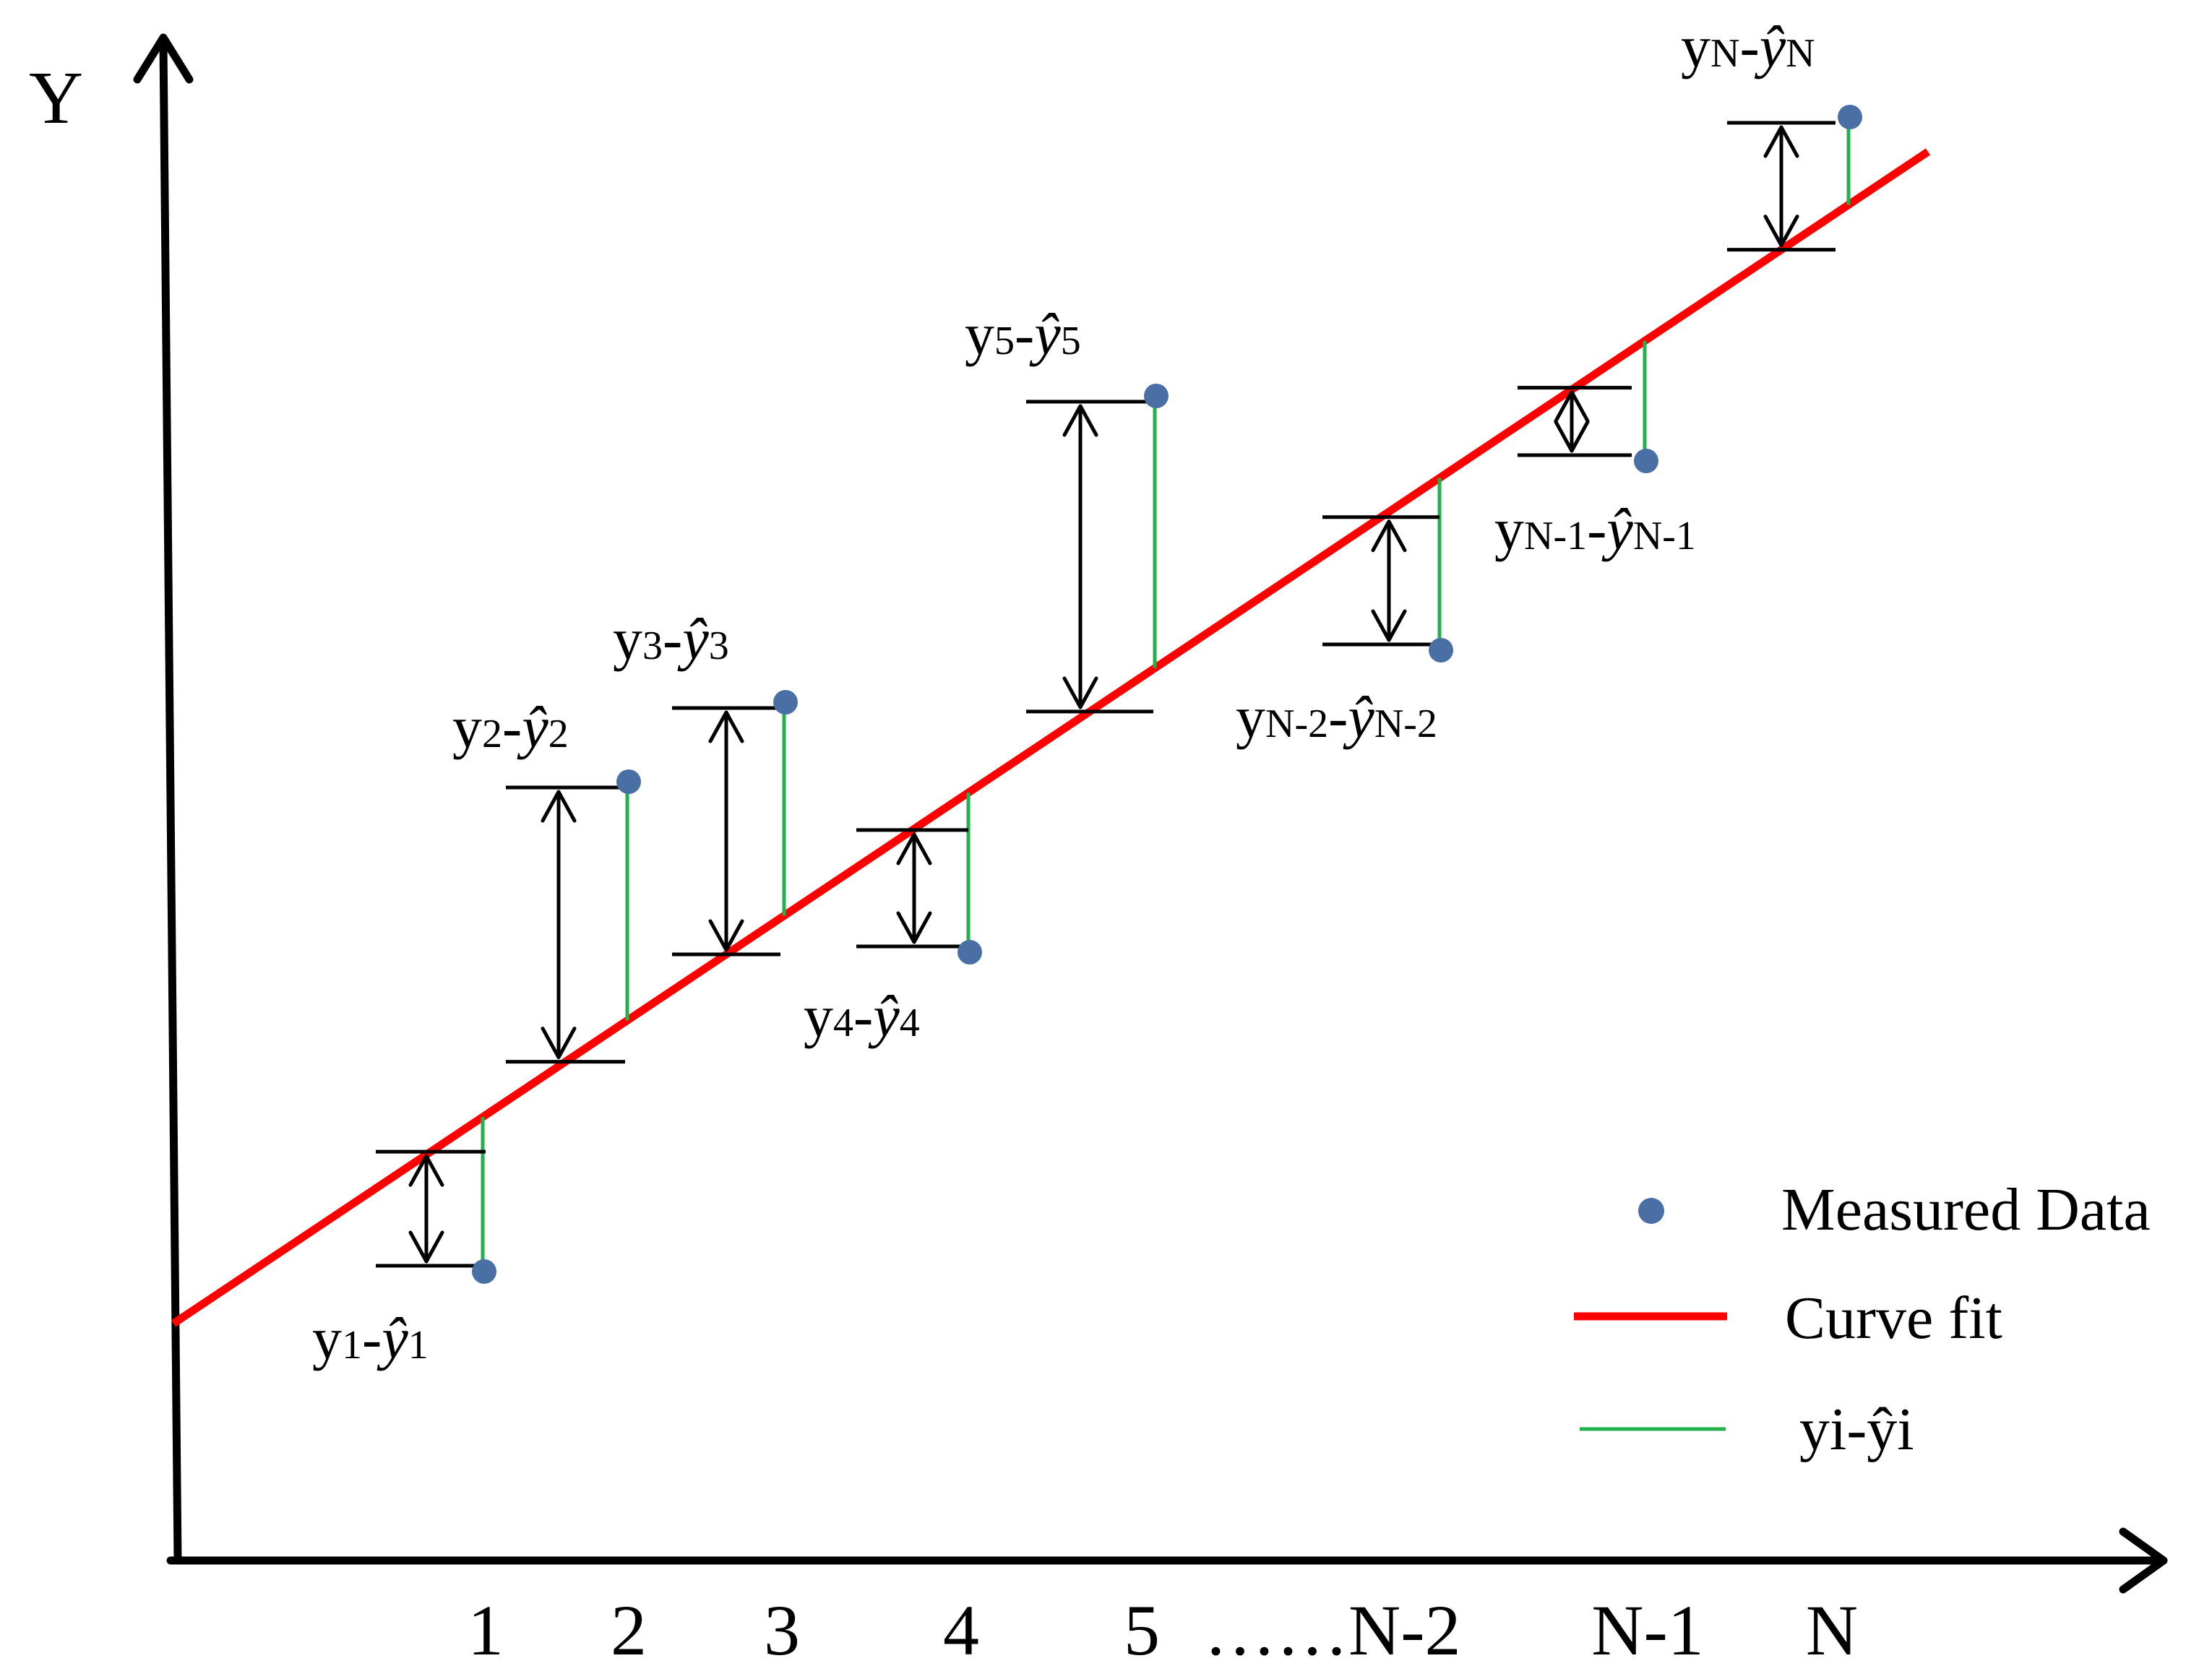 This screenshot has width=2212, height=1679. I want to click on legend: Measured Data Curve fit yi-ŷi, so click(1862, 1319).